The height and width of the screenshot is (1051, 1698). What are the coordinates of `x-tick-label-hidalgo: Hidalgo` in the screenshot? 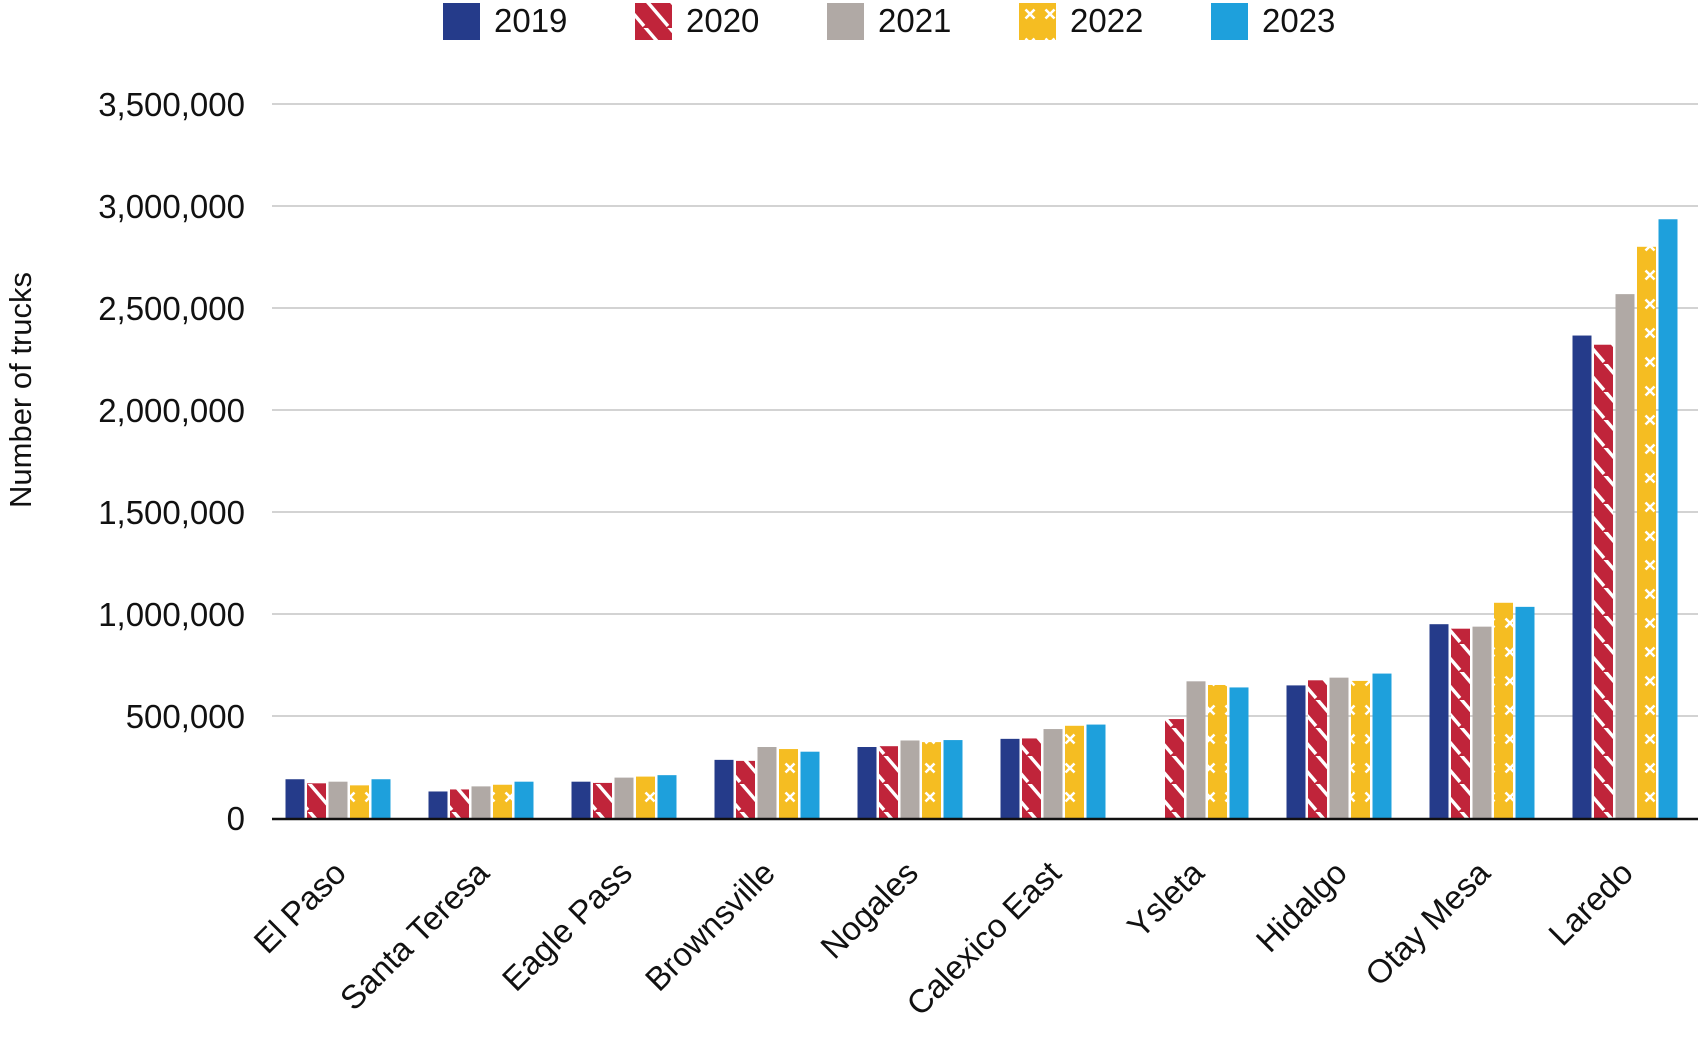 It's located at (1301, 906).